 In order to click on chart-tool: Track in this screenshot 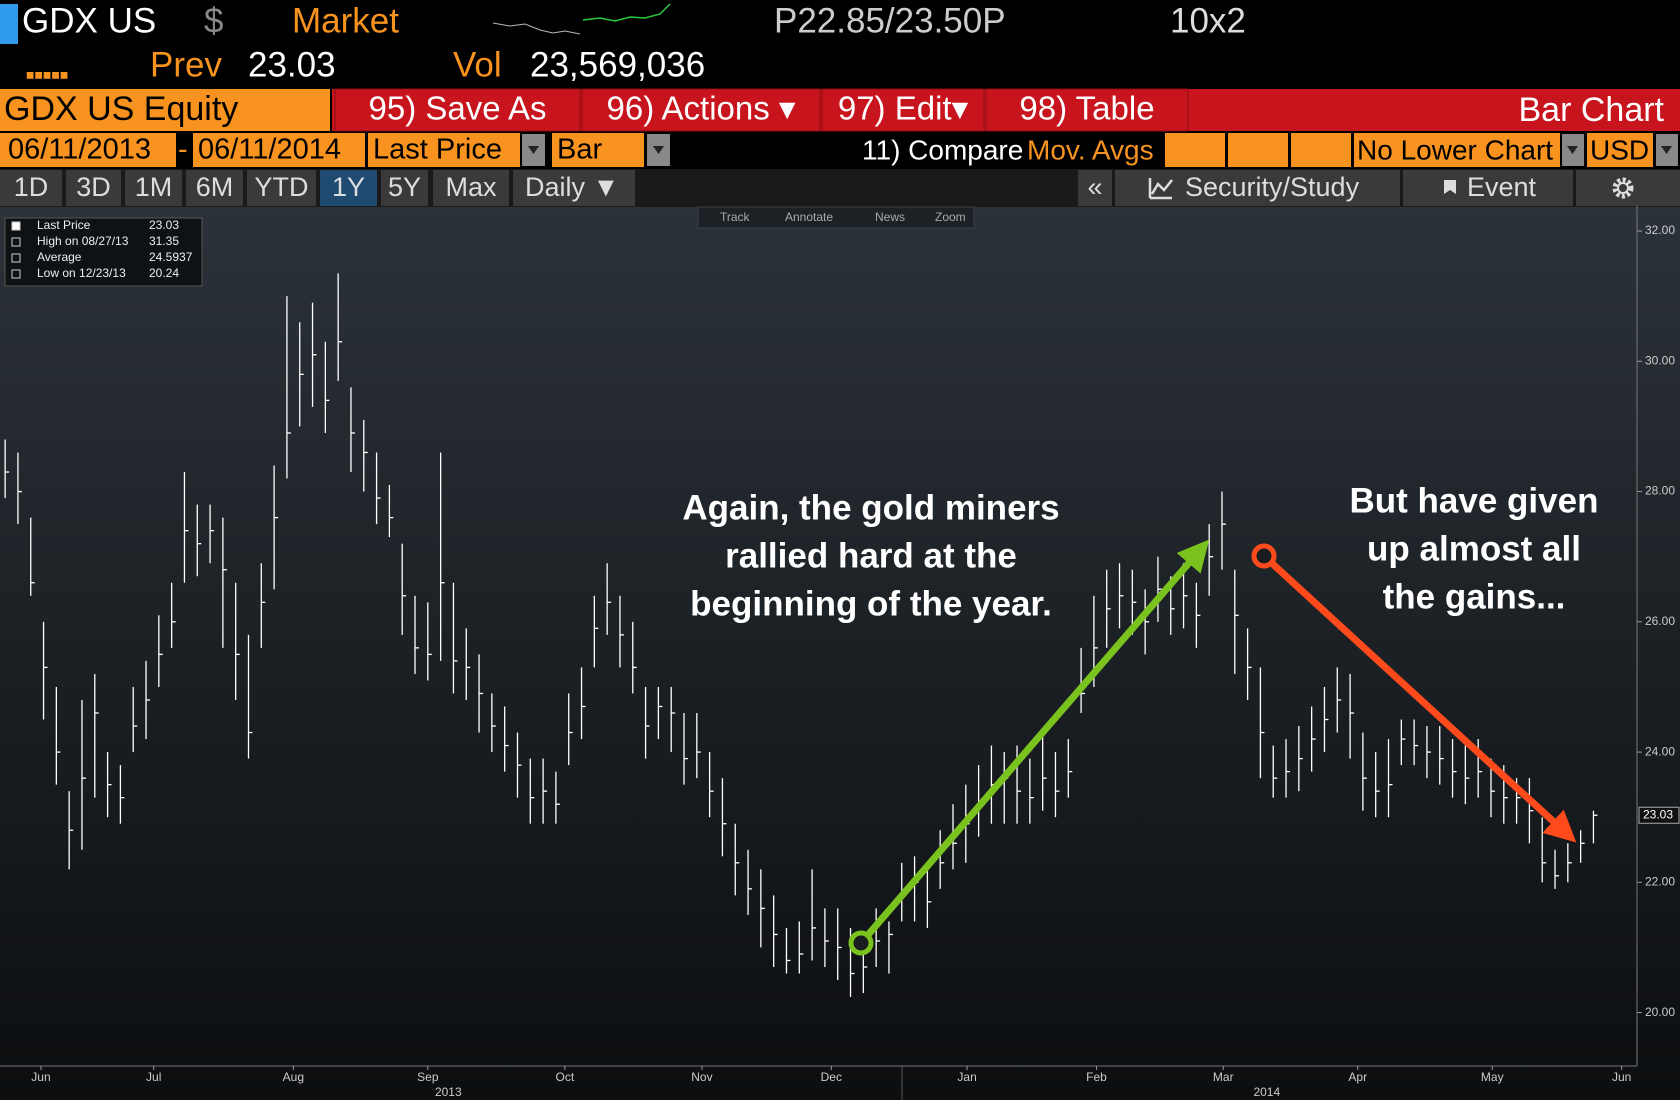, I will do `click(735, 217)`.